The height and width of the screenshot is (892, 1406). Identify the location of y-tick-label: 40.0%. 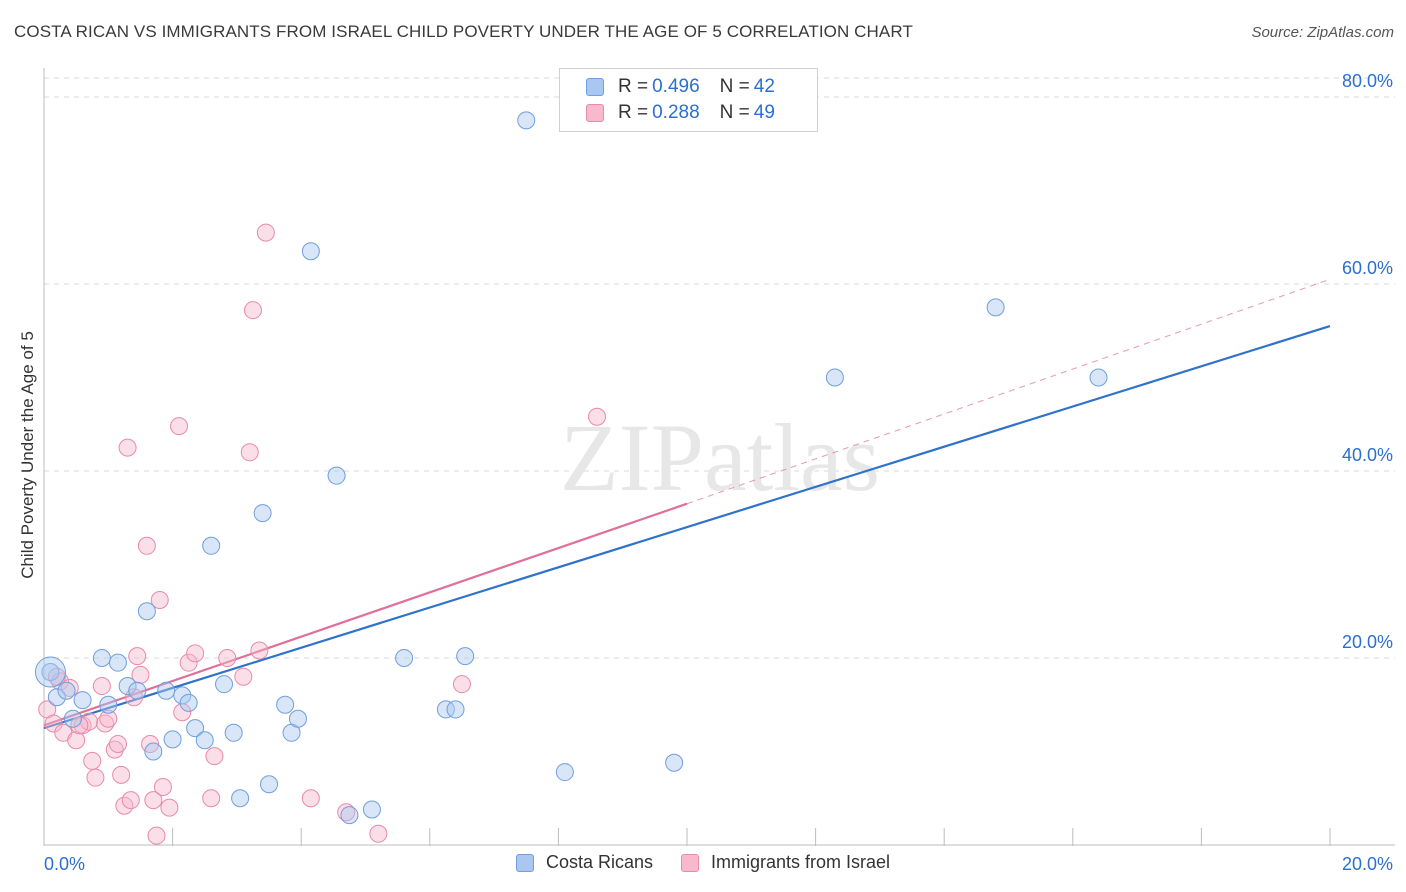
(1367, 455).